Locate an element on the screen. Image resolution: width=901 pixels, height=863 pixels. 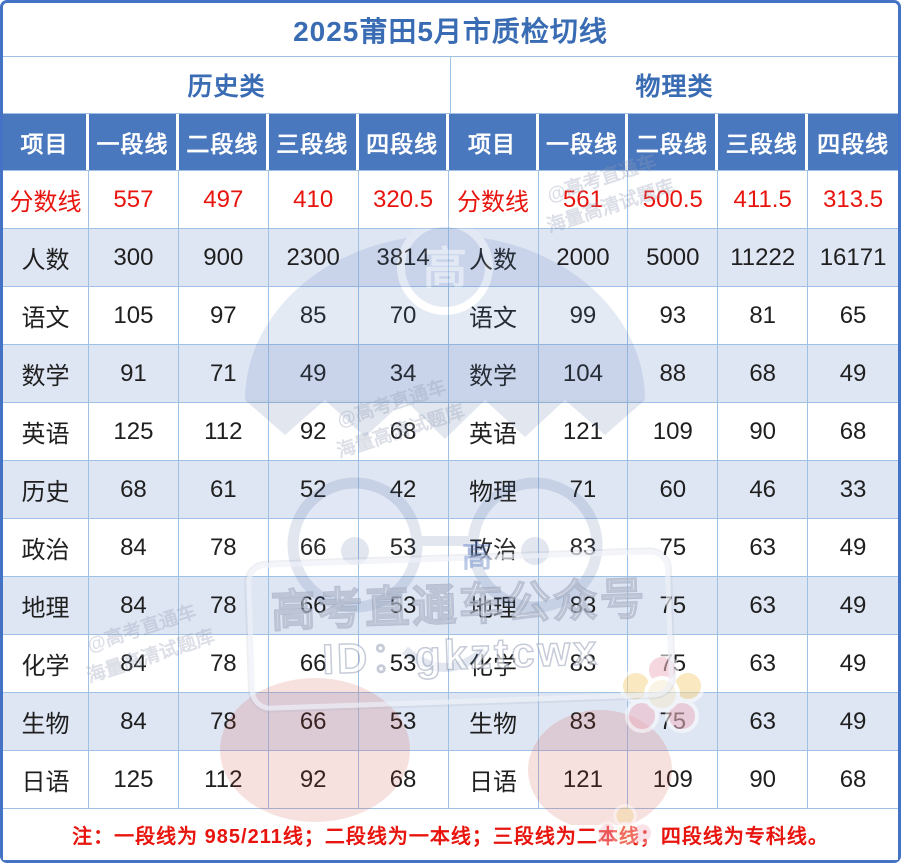
column-header-row: 项目 一段线 二段线 三段线 四段线 项目 一段线 二段线 三段线 四段线 is located at coordinates (450, 141).